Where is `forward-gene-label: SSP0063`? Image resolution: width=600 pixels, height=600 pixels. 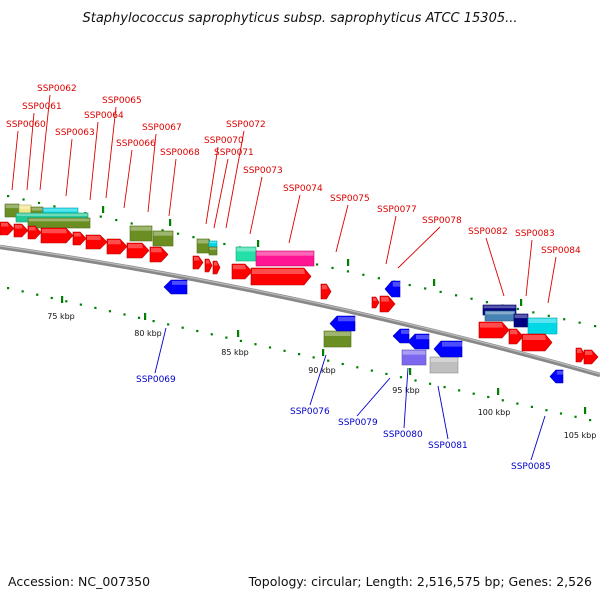 forward-gene-label: SSP0063 is located at coordinates (75, 133).